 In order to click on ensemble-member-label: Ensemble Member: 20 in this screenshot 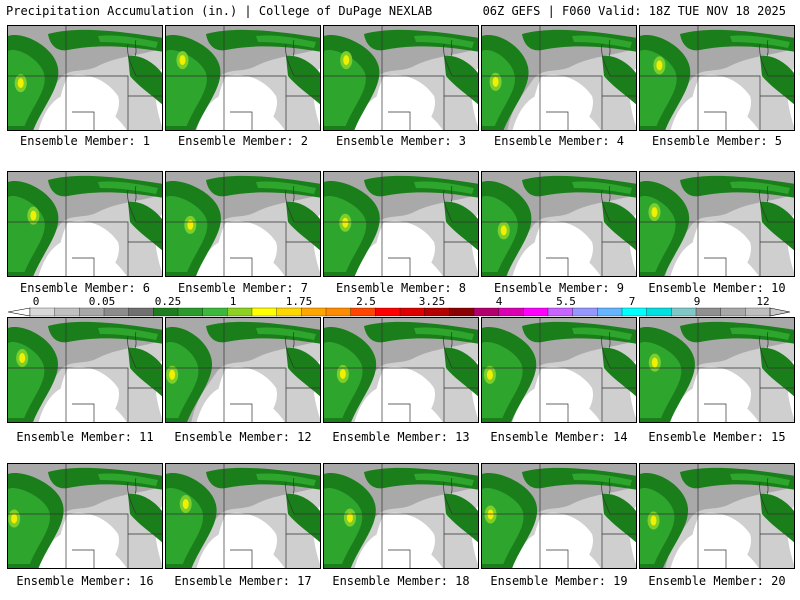, I will do `click(717, 581)`.